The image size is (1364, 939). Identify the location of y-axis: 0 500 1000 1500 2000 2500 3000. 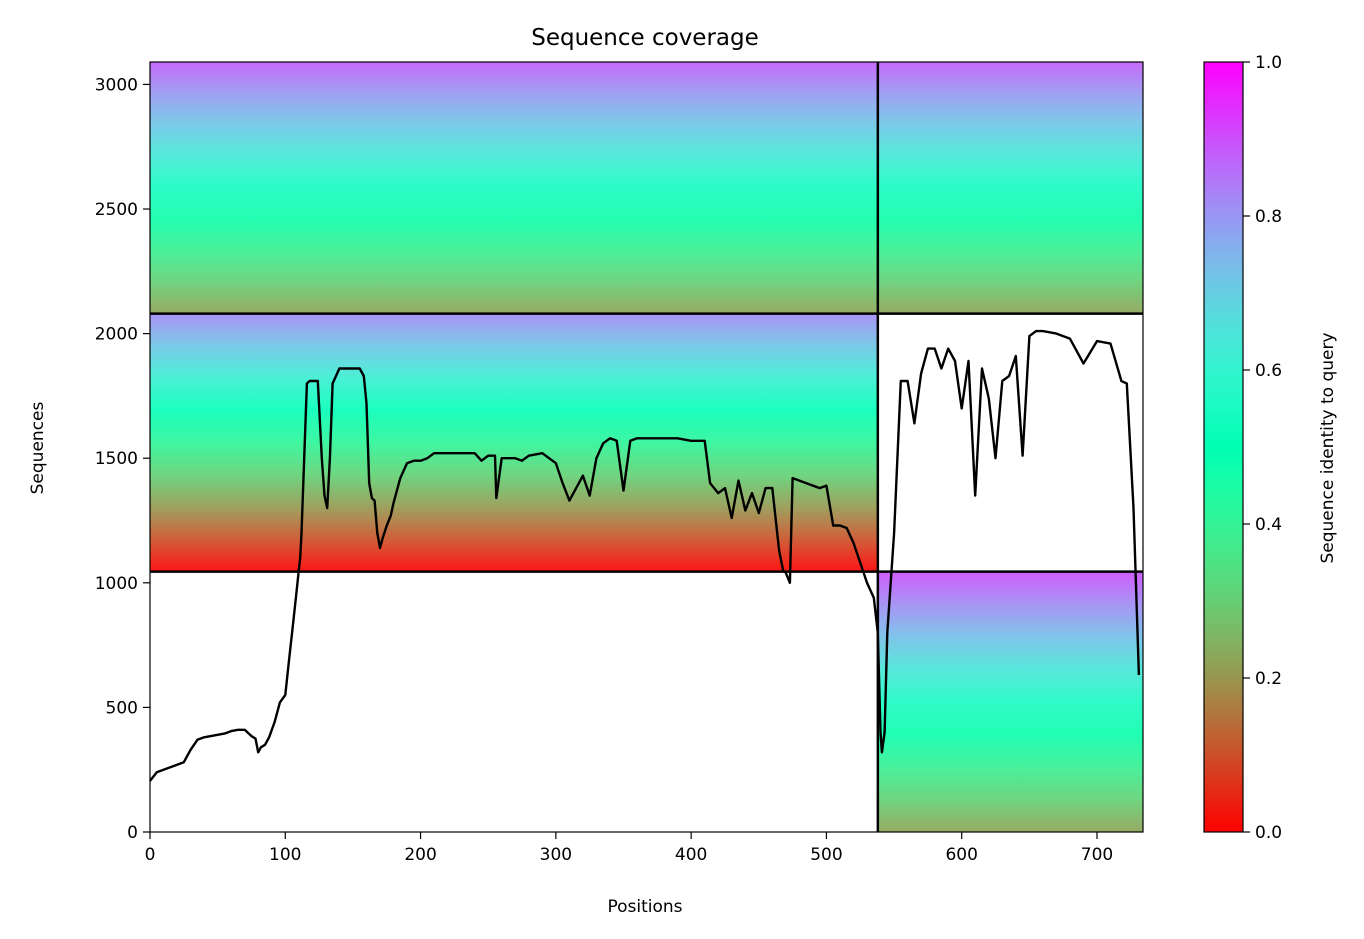
(122, 459).